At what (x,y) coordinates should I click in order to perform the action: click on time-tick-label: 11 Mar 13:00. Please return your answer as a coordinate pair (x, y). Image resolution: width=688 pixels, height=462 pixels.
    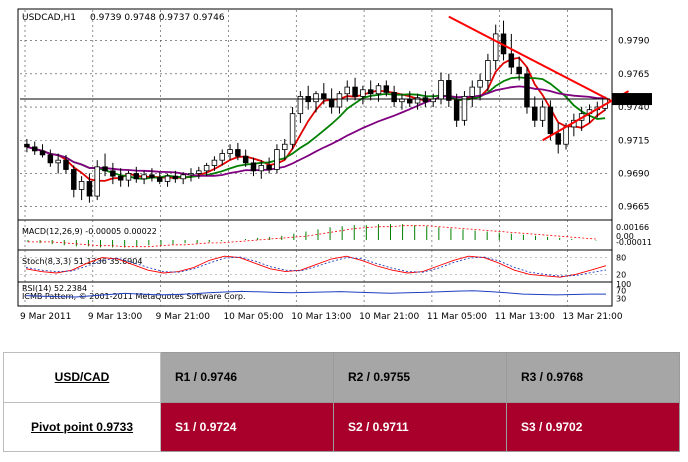
    Looking at the image, I should click on (525, 317).